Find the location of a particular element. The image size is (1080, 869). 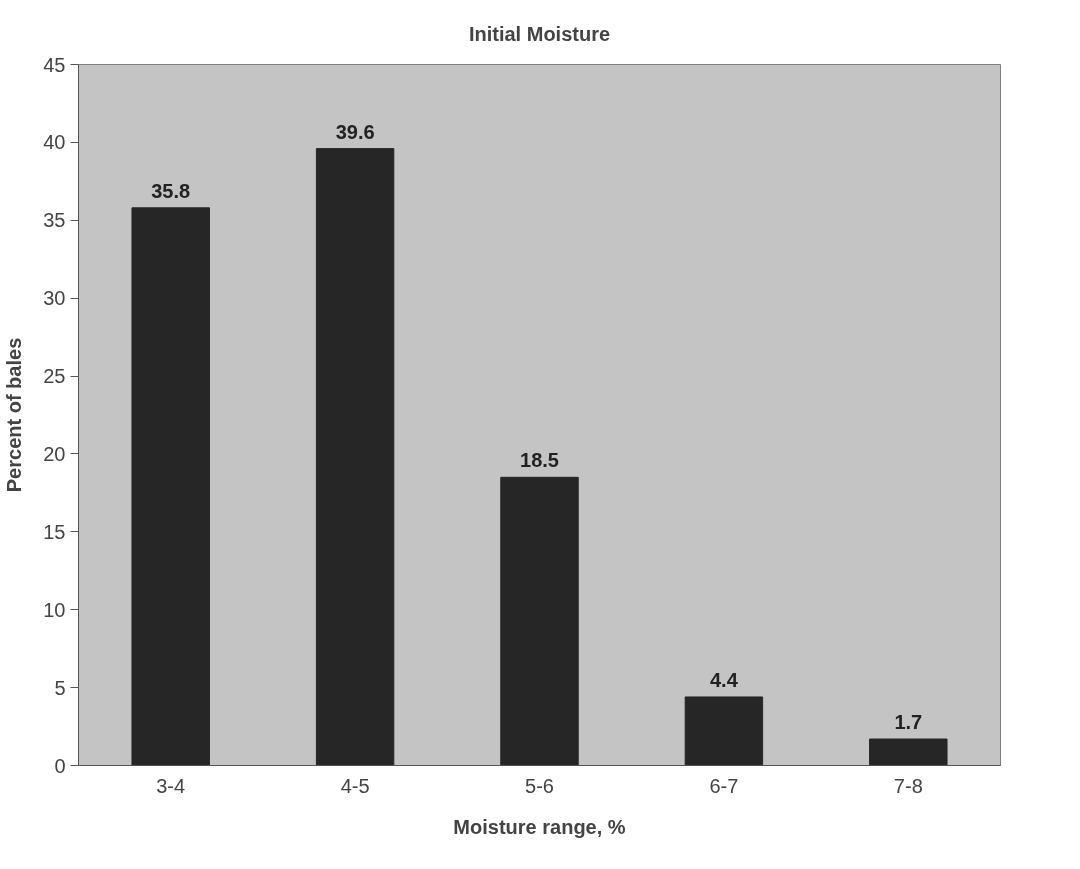

y-tick-label: 30 is located at coordinates (54, 298).